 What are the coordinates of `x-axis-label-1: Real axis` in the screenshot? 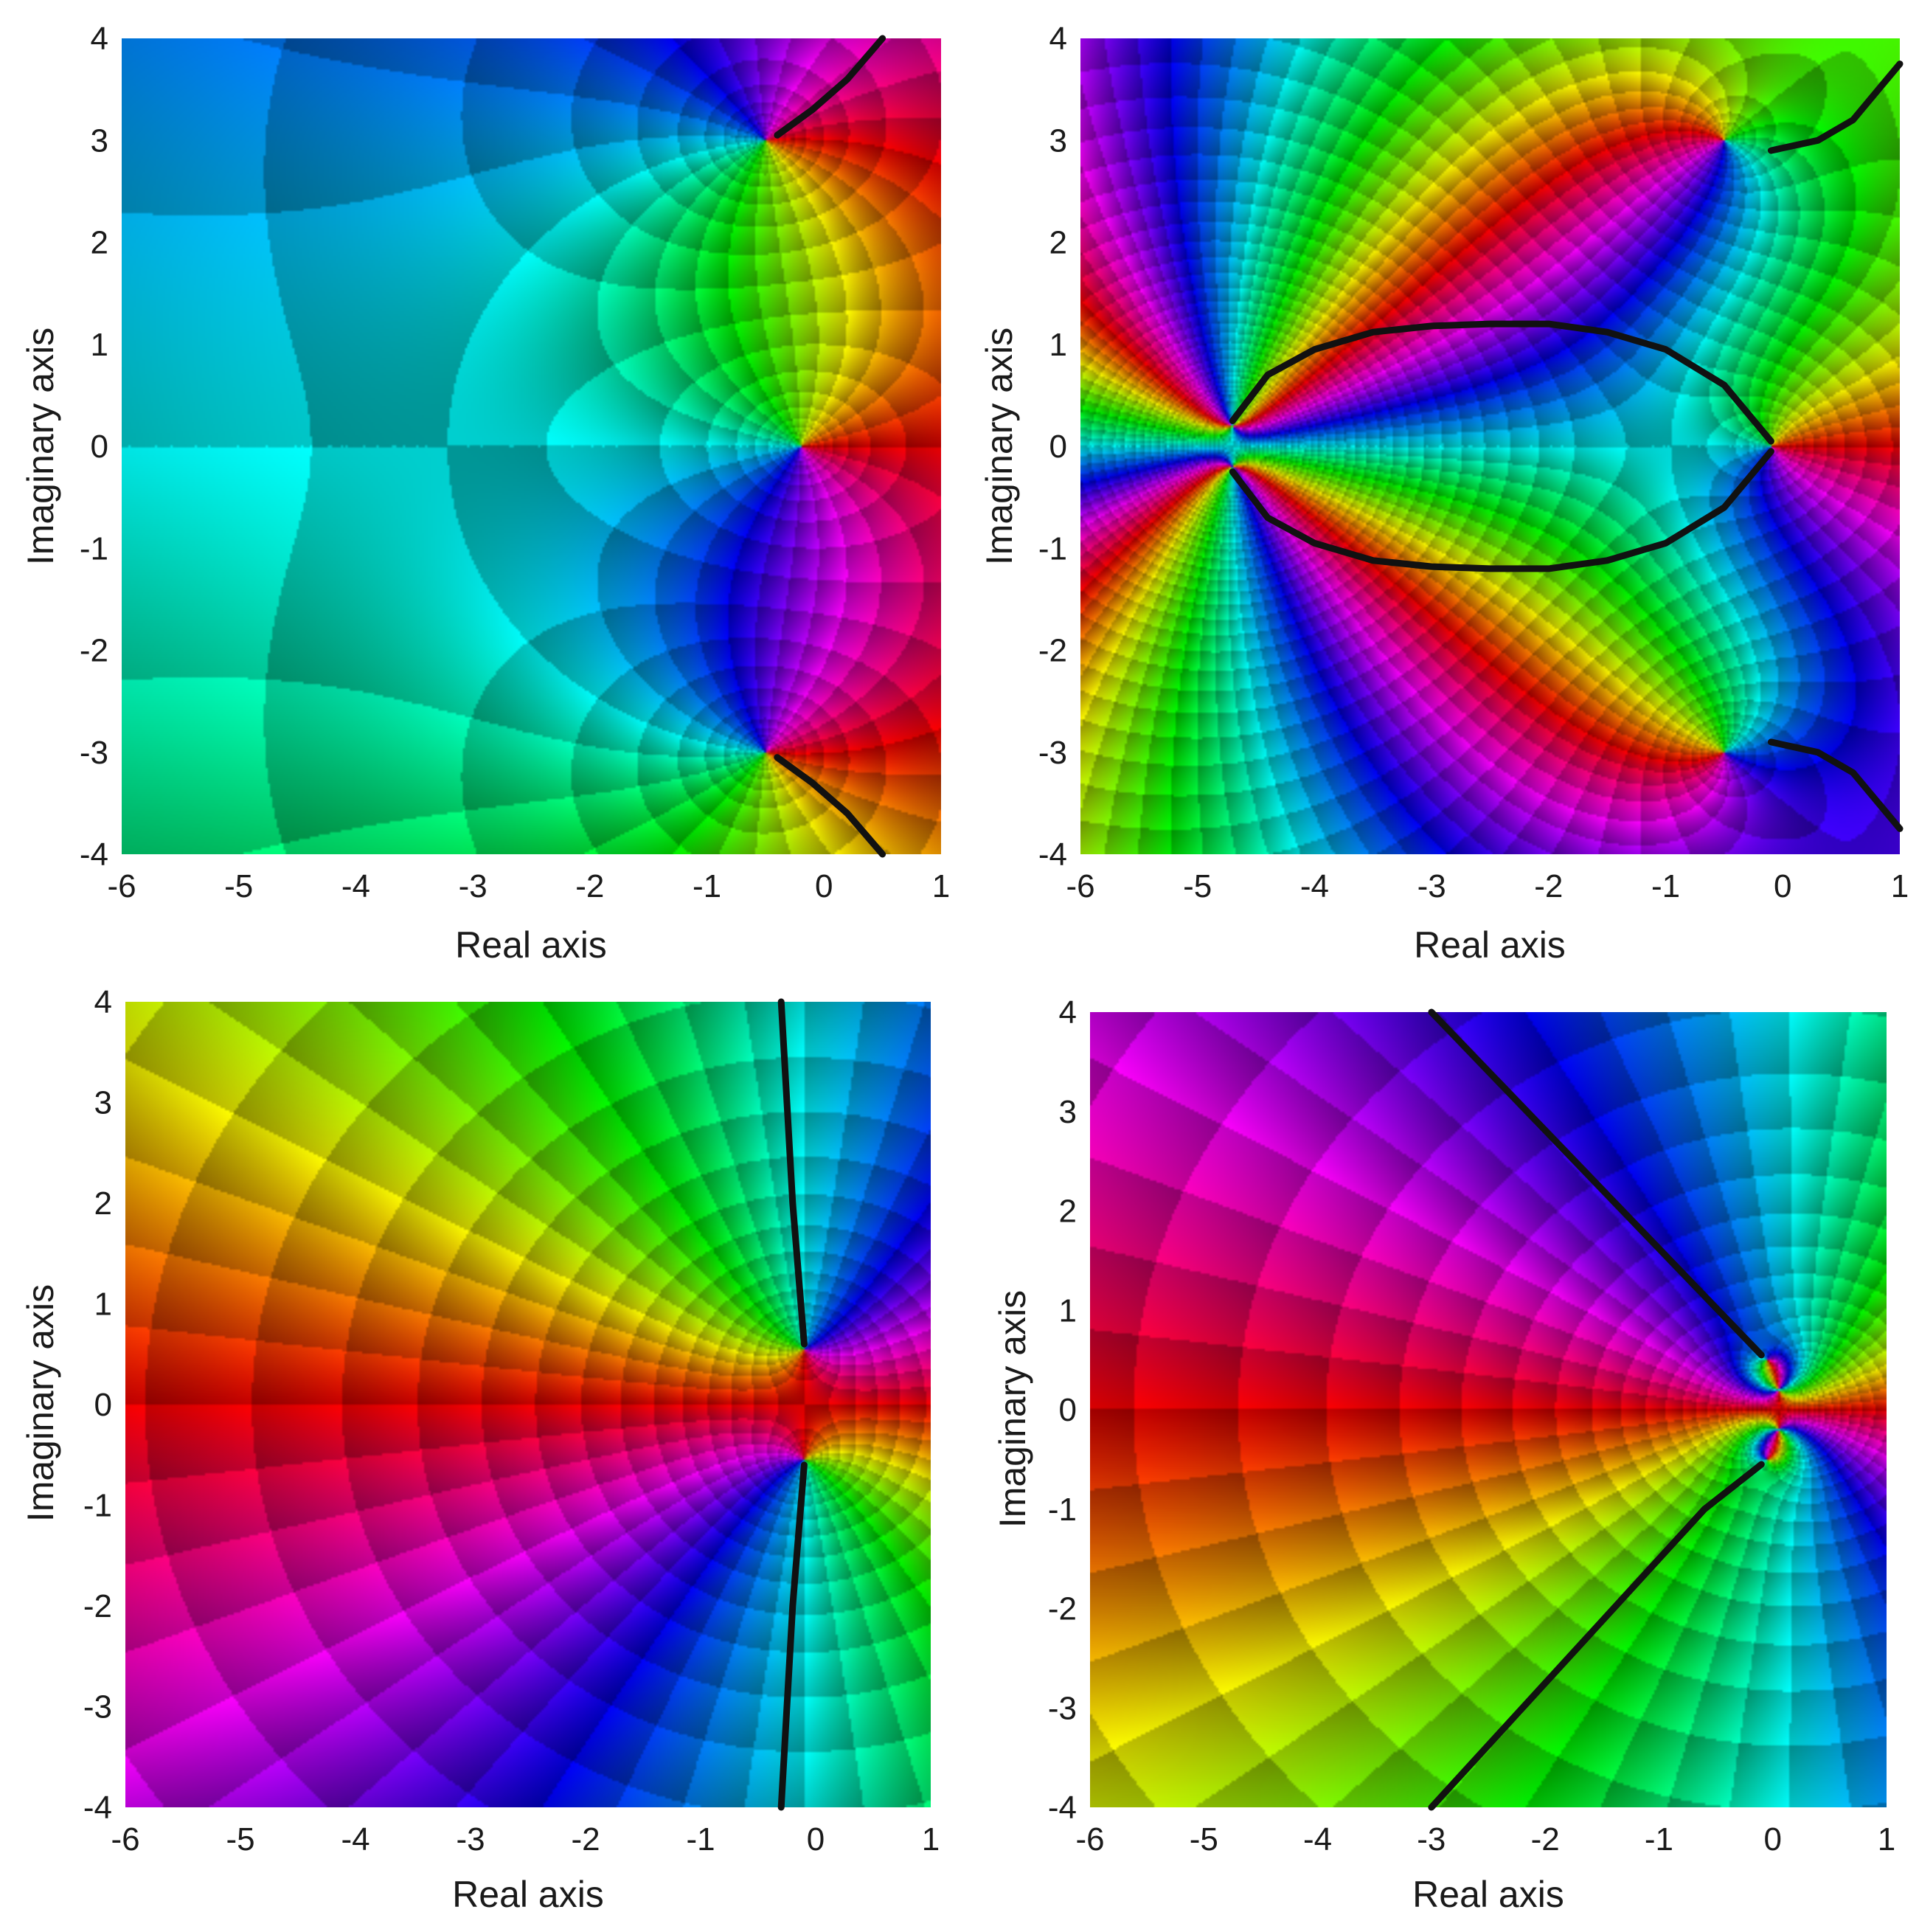 It's located at (531, 945).